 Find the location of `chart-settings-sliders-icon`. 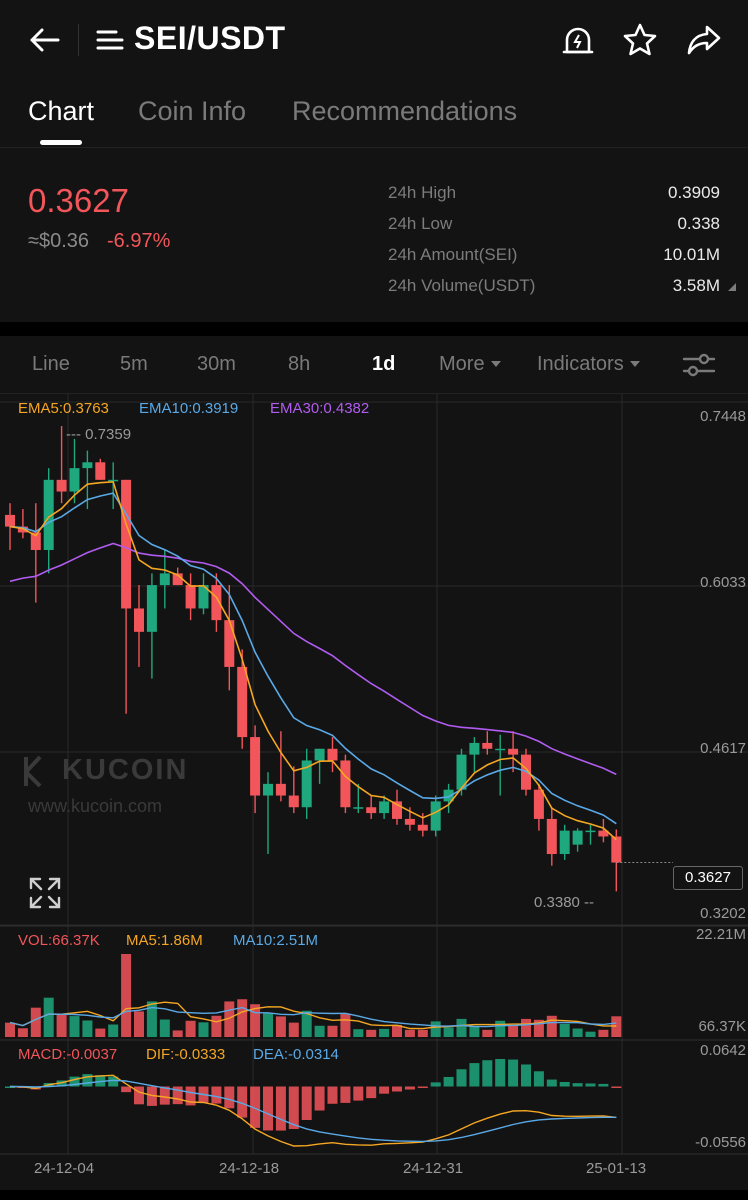

chart-settings-sliders-icon is located at coordinates (699, 365).